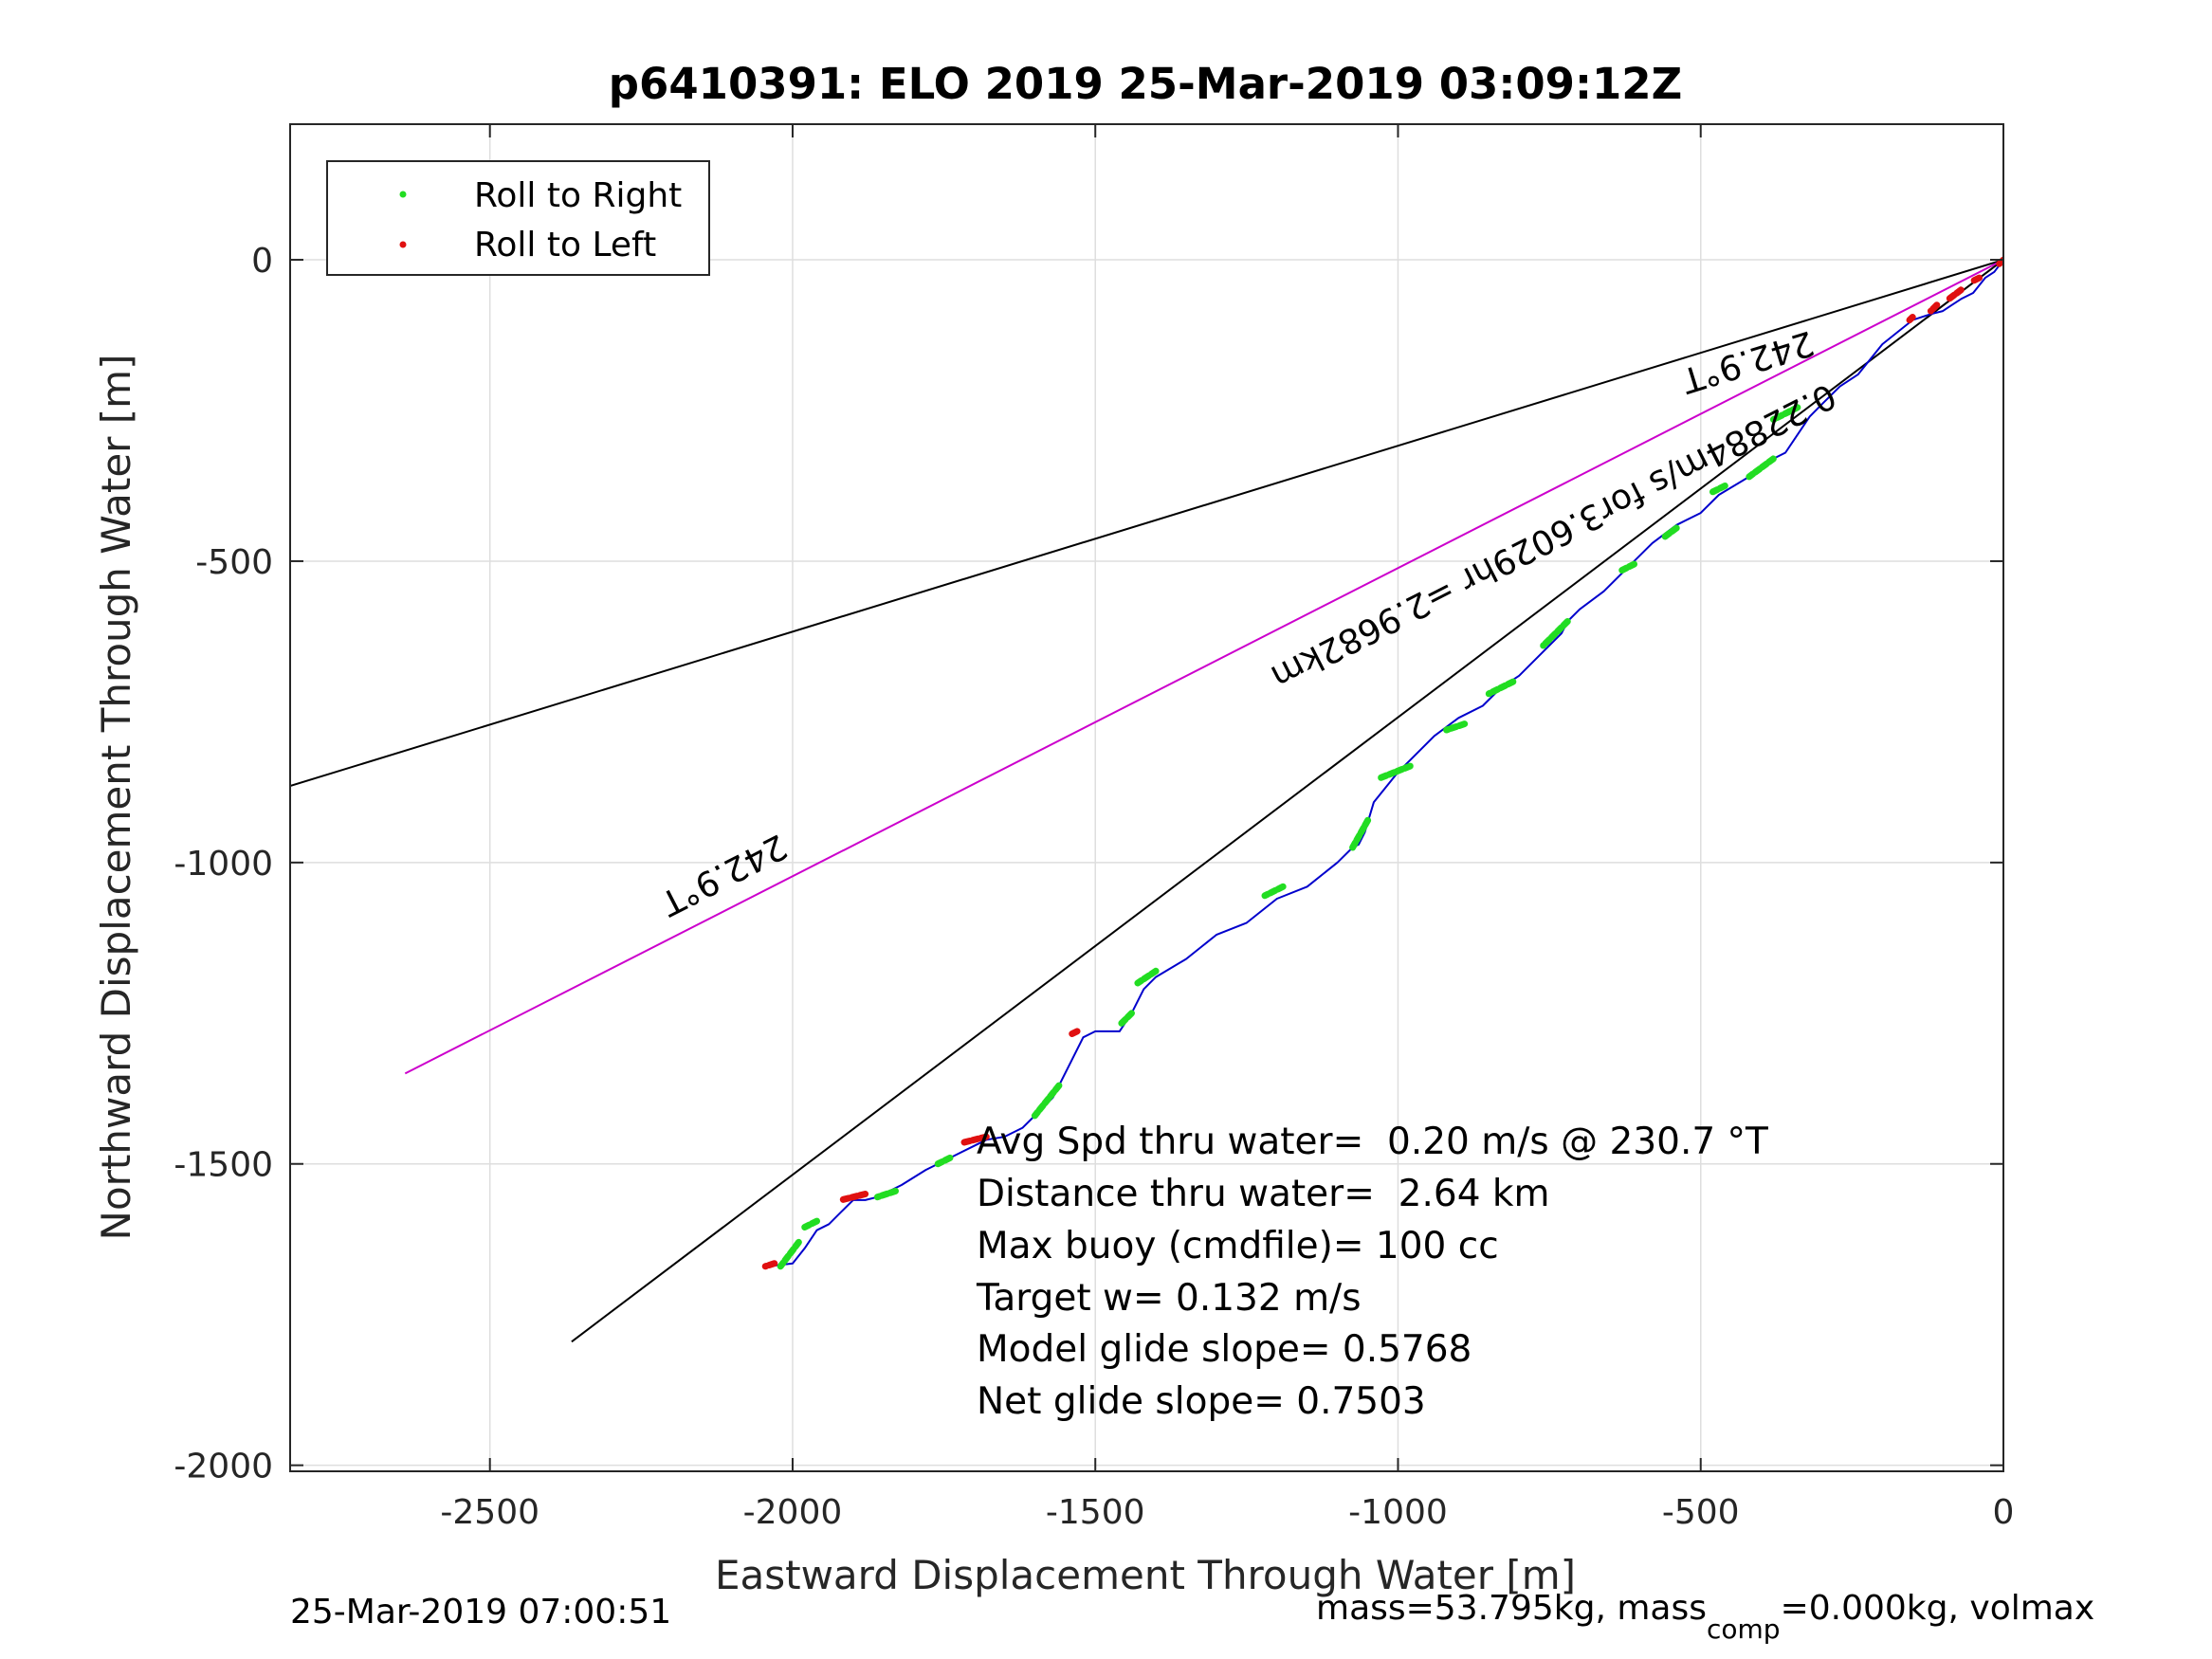 This screenshot has height=1659, width=2212. Describe the element at coordinates (1372, 1142) in the screenshot. I see `stat-avg-speed: Avg Spd thru water= 0.20 m/s @ 230.7 °T` at that location.